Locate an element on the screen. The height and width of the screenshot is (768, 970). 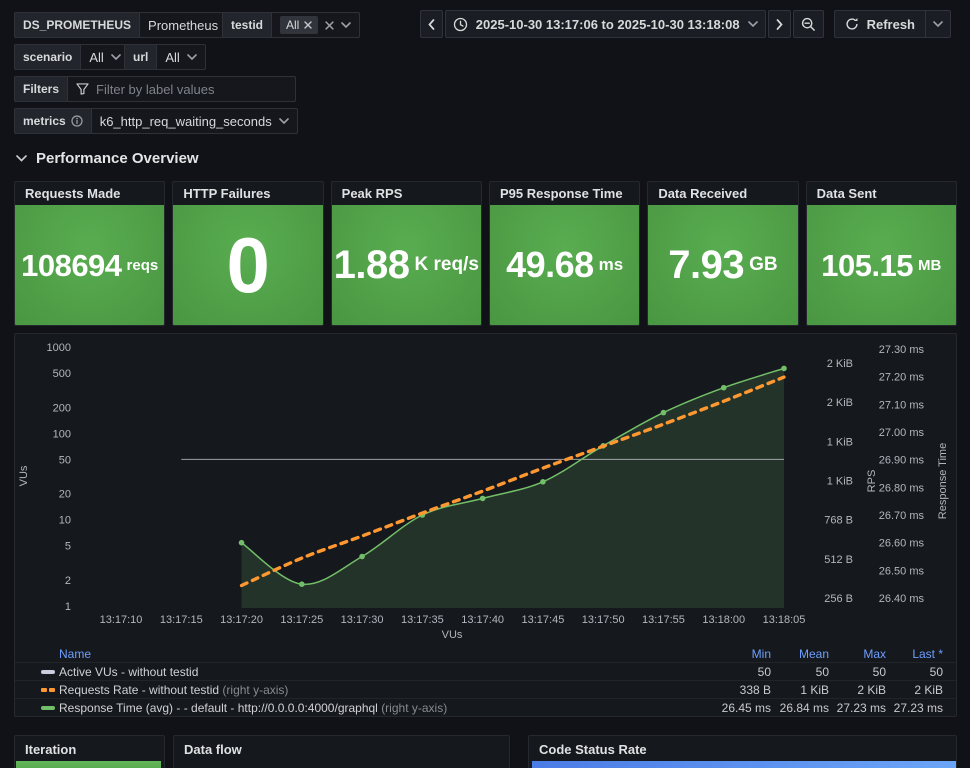
stat-panel-title: HTTP Failures is located at coordinates (227, 193).